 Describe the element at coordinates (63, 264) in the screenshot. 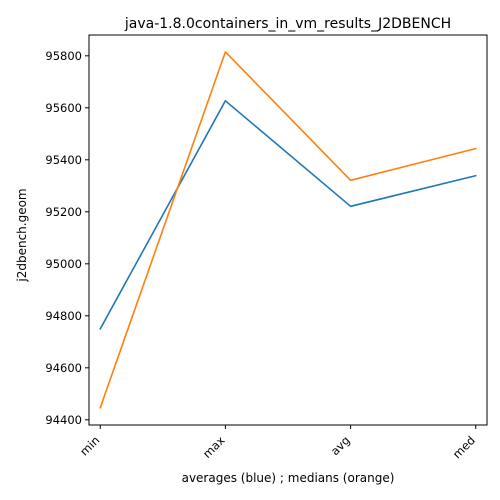

I see `y-tick-label: 95000` at that location.